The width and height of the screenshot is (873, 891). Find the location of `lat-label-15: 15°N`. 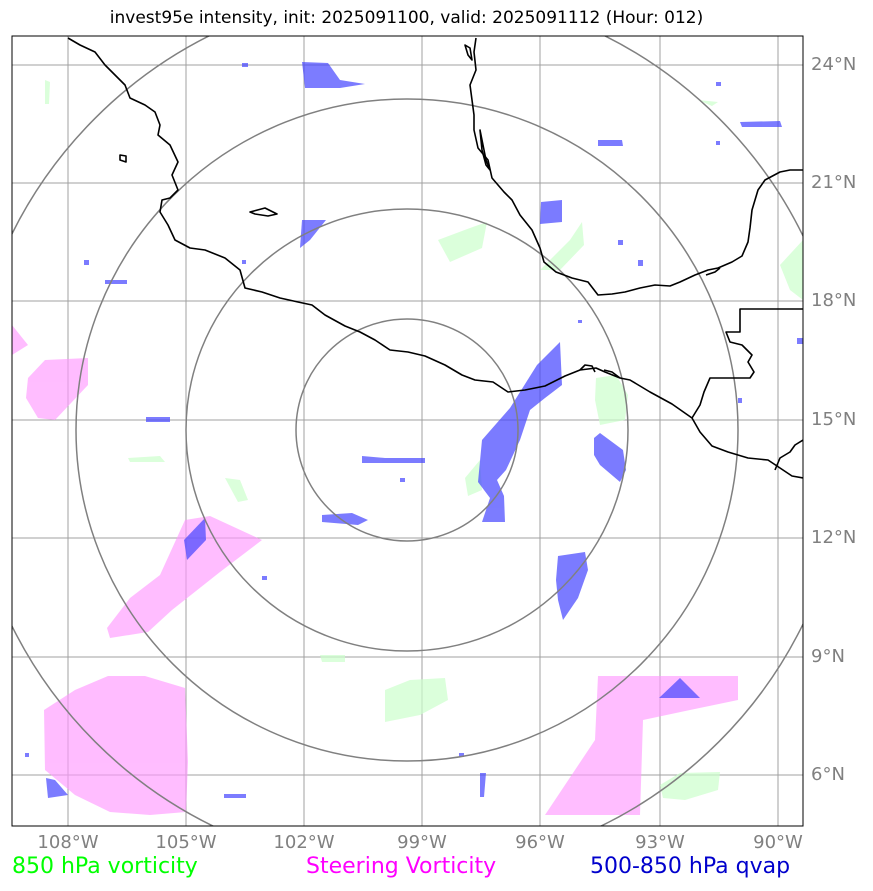

lat-label-15: 15°N is located at coordinates (834, 419).